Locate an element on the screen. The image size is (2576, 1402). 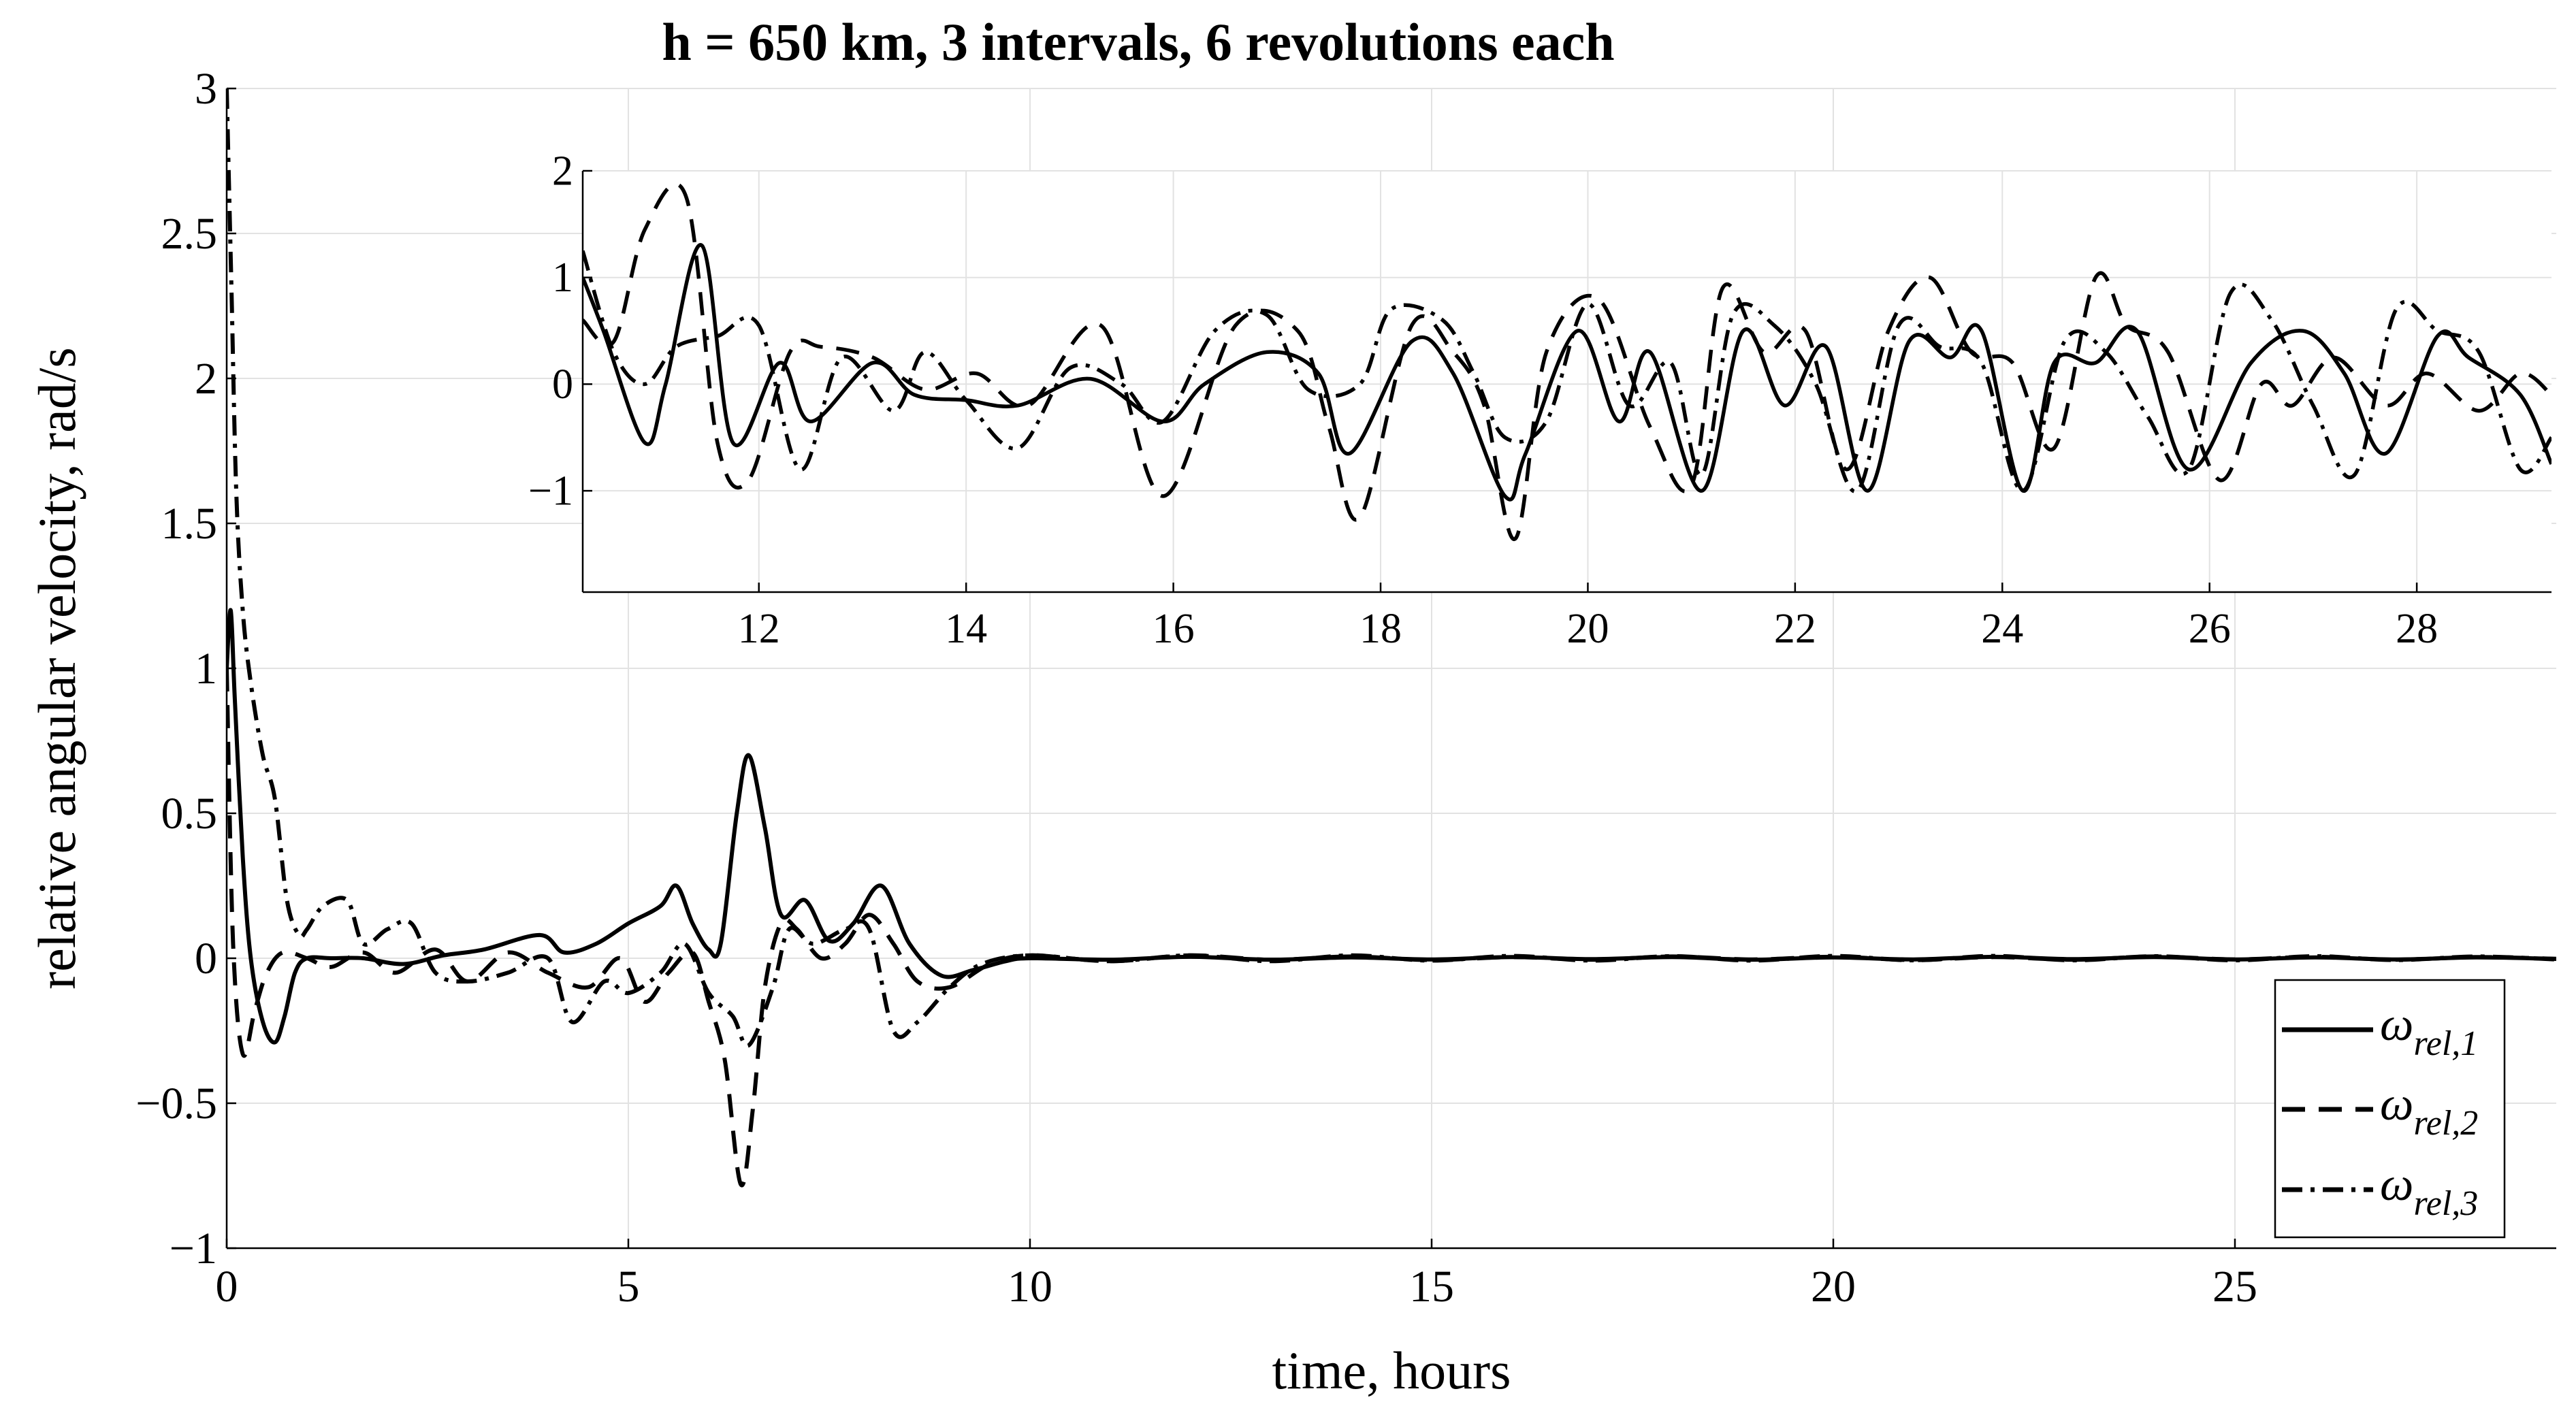
legend-entry-2: ωrel,2 is located at coordinates (2380, 1110).